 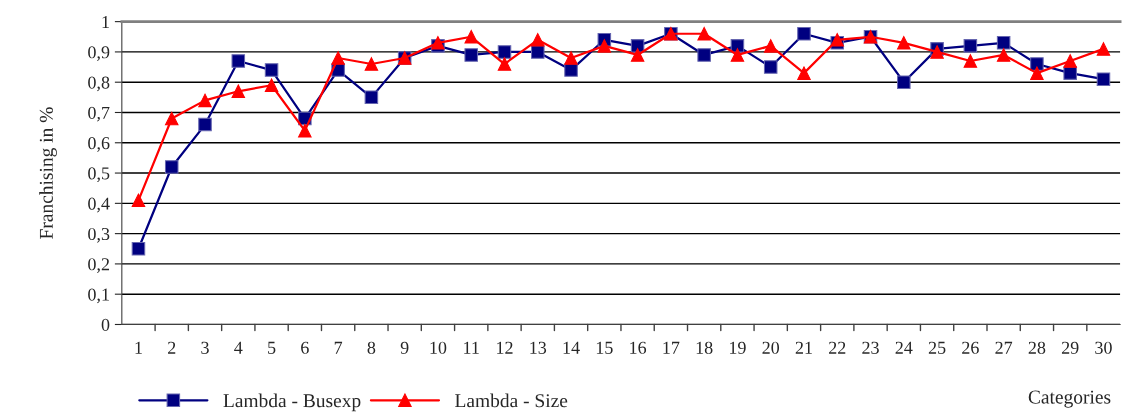 I want to click on x-tick-label: 28, so click(x=1037, y=347).